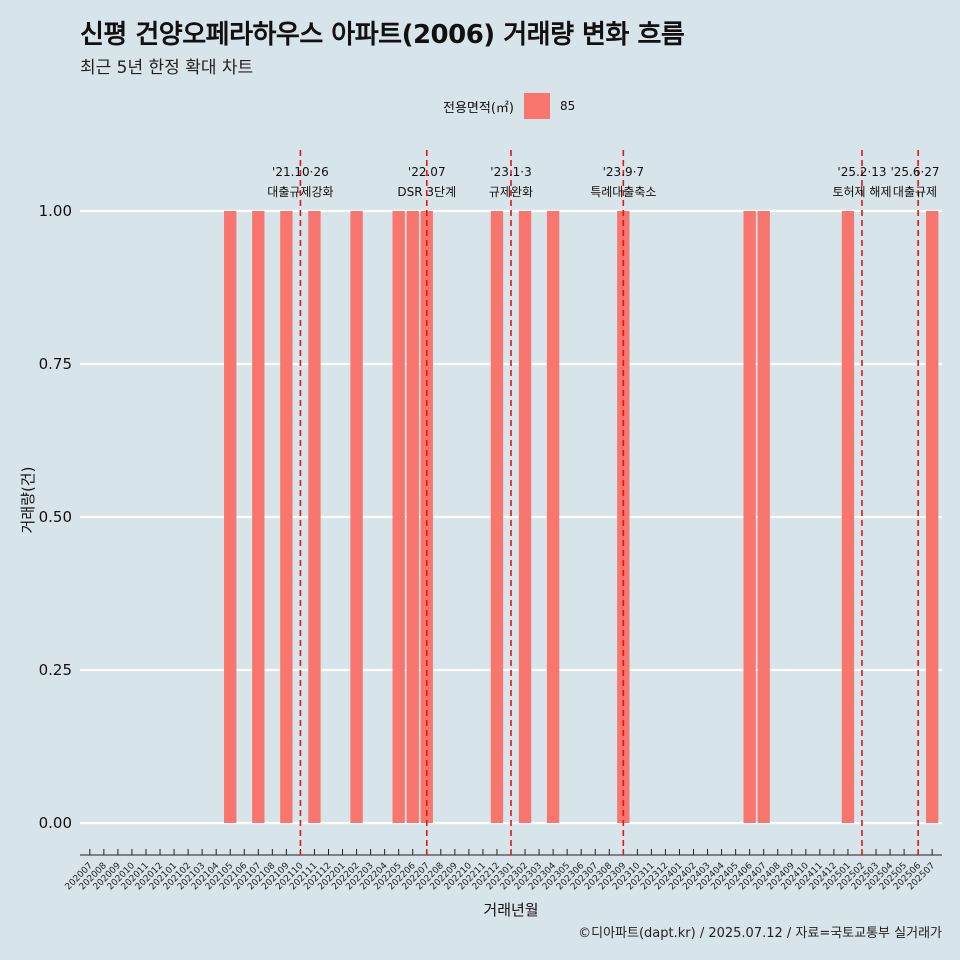 This screenshot has width=960, height=960. Describe the element at coordinates (28, 500) in the screenshot. I see `y-axis-title: 거래량(건)` at that location.